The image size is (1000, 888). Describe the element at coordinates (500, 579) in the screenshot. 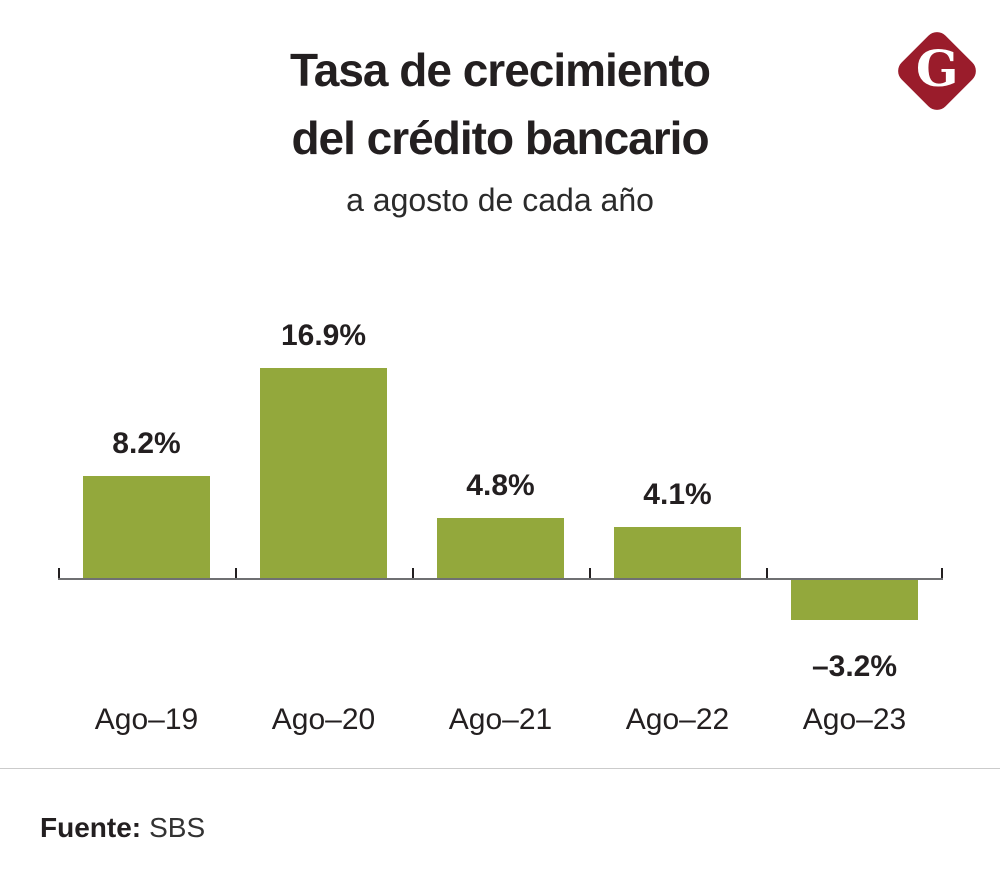

I see `x-axis-line` at that location.